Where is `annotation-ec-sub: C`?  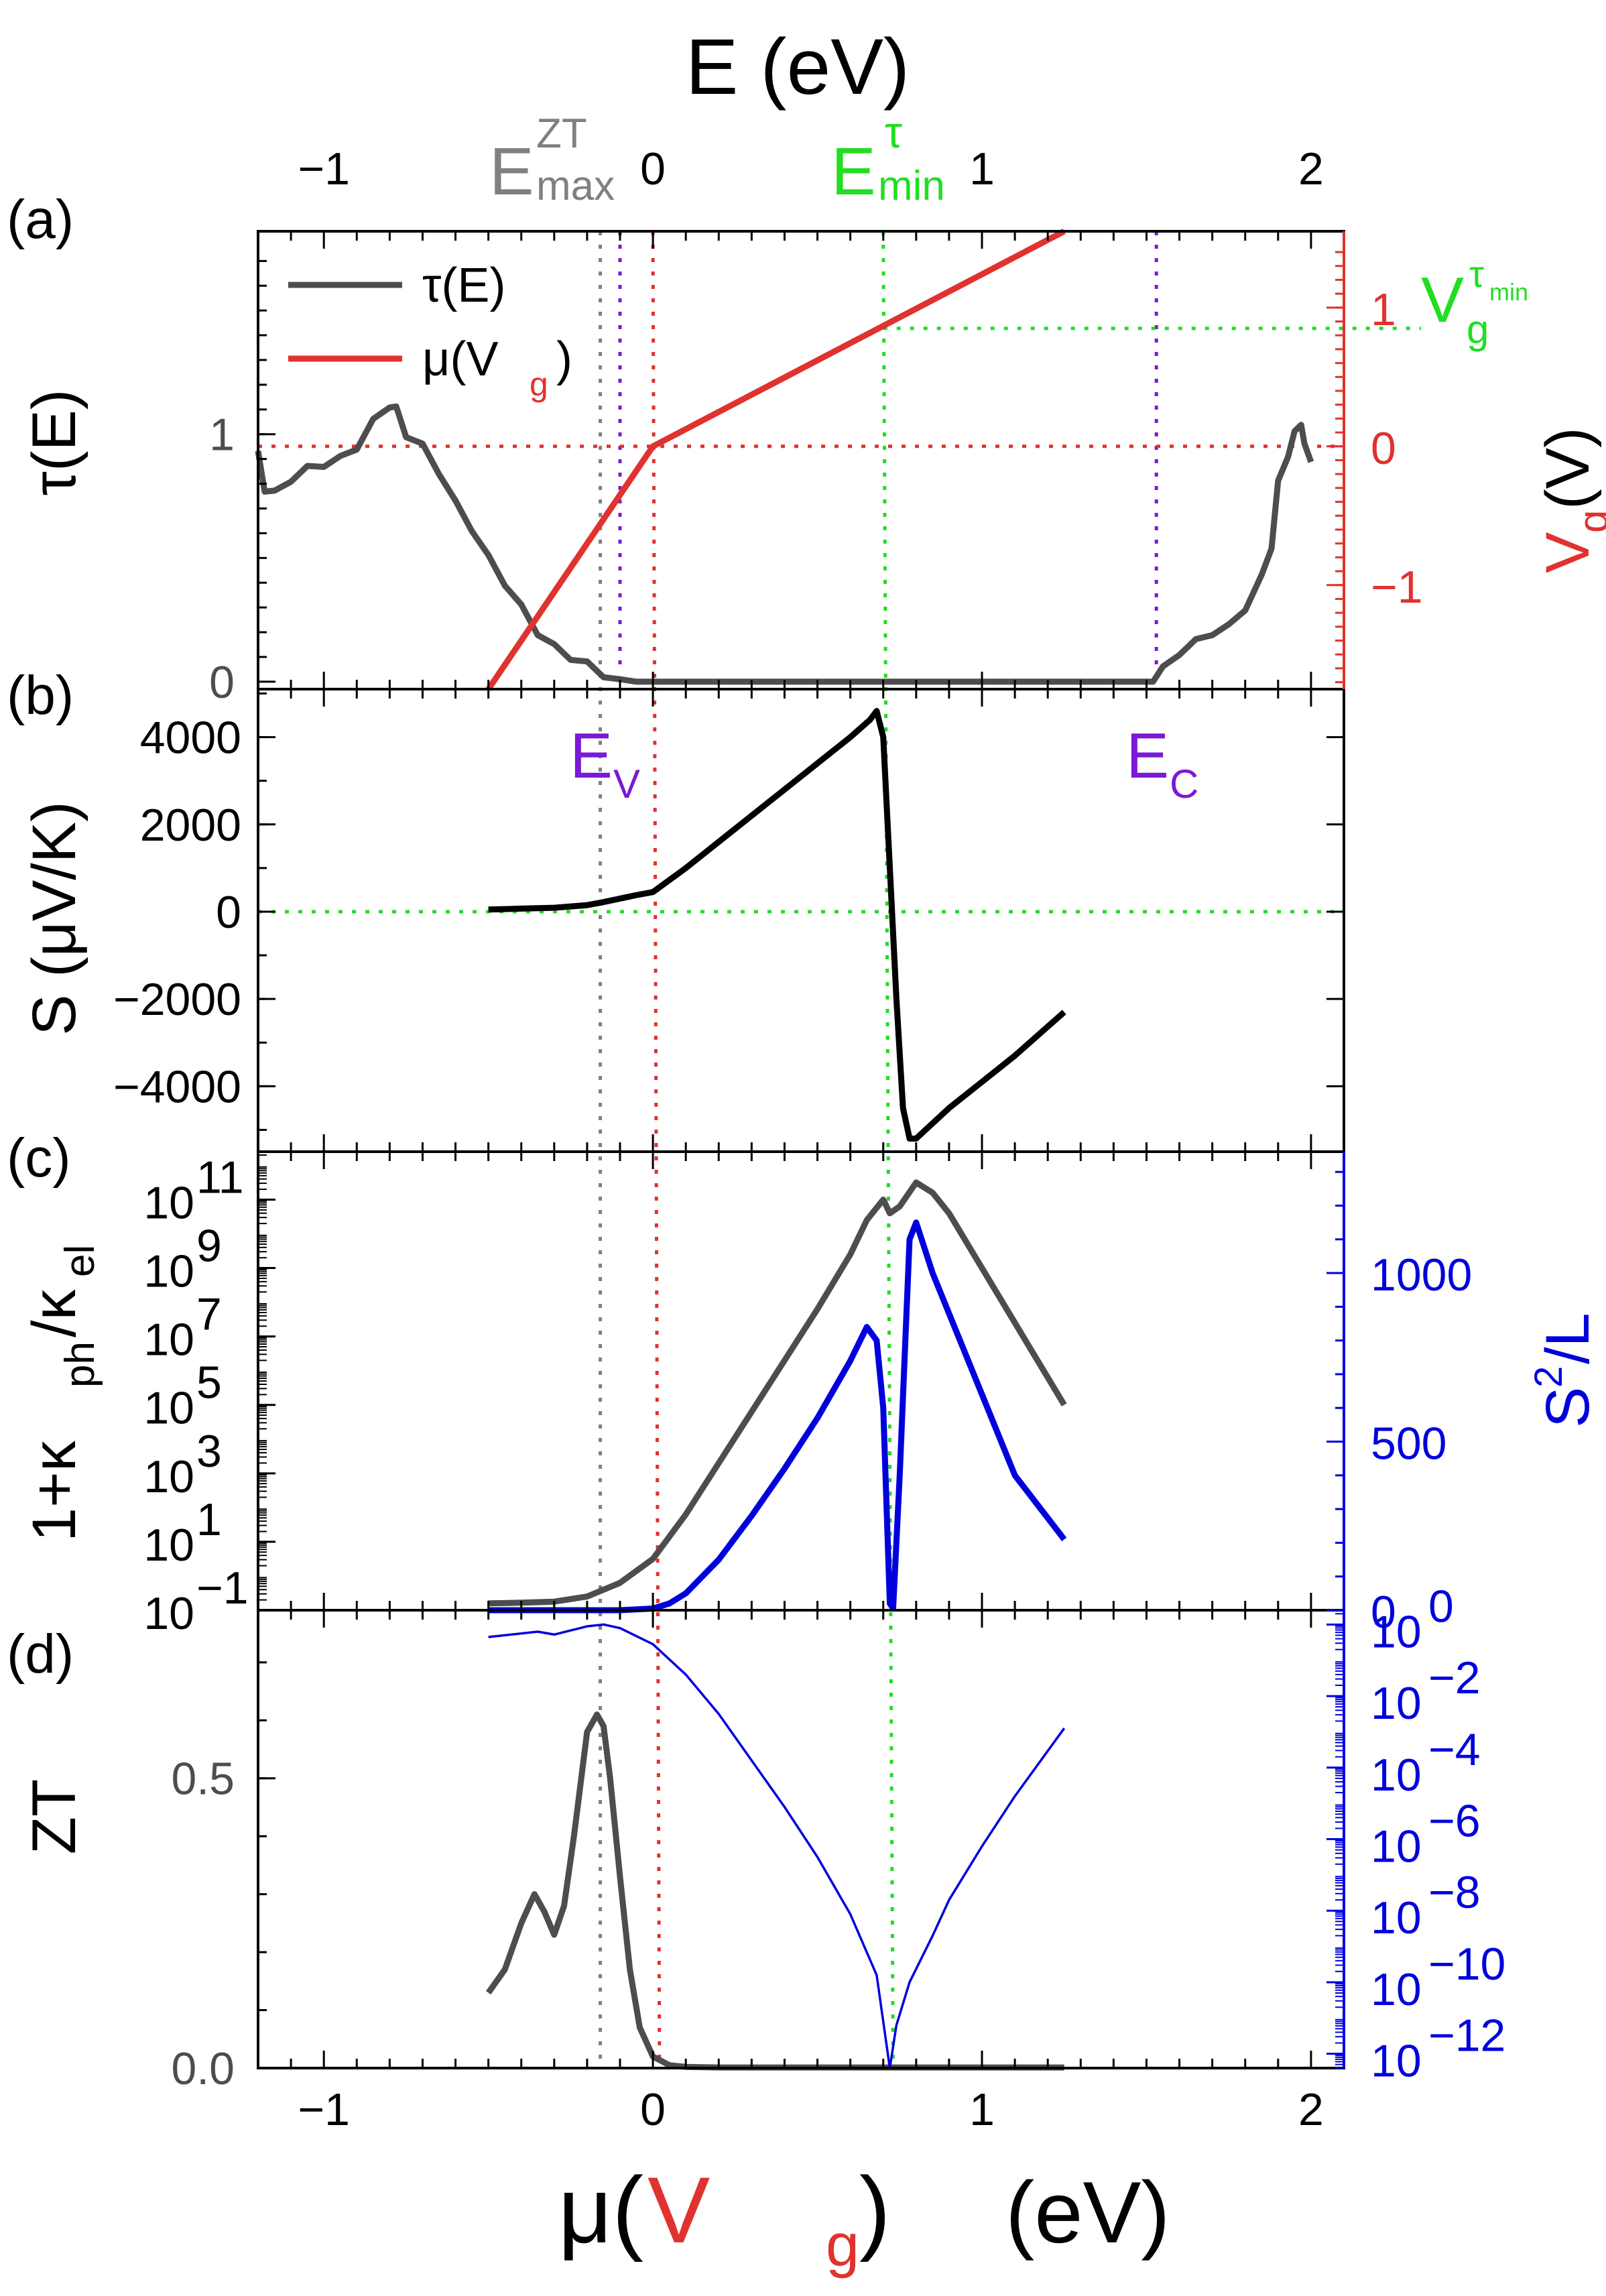
annotation-ec-sub: C is located at coordinates (1184, 784).